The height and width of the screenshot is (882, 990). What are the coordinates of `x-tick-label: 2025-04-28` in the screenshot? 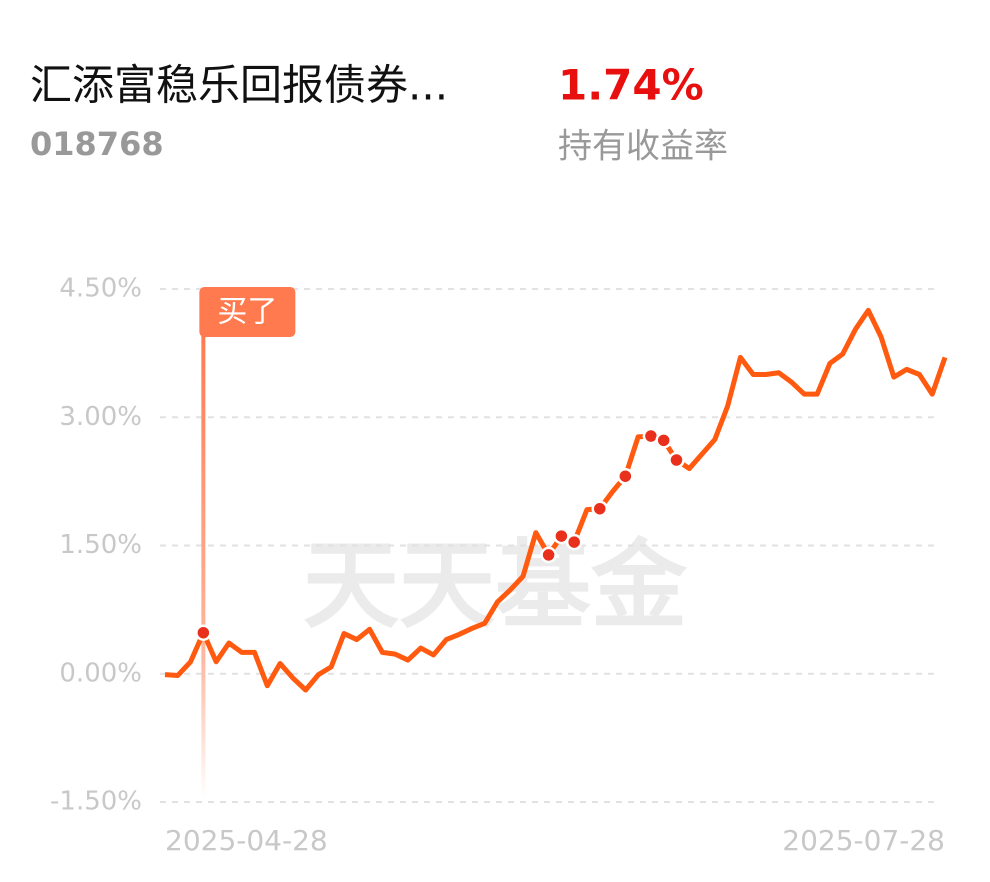 It's located at (246, 840).